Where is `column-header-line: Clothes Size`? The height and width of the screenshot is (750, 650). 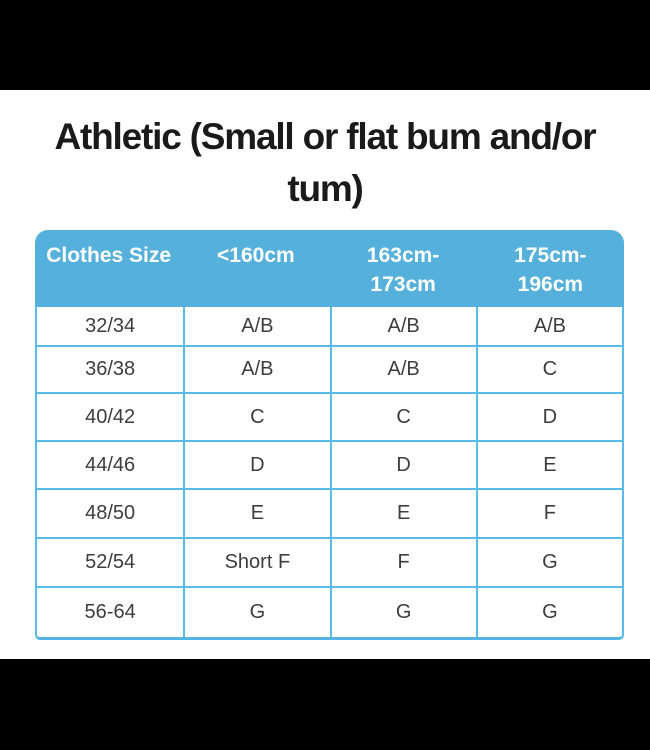 column-header-line: Clothes Size is located at coordinates (109, 255).